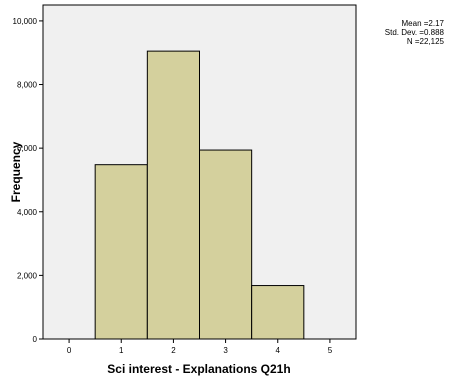 The width and height of the screenshot is (449, 381). Describe the element at coordinates (27, 85) in the screenshot. I see `y-tick-label: 8,000` at that location.